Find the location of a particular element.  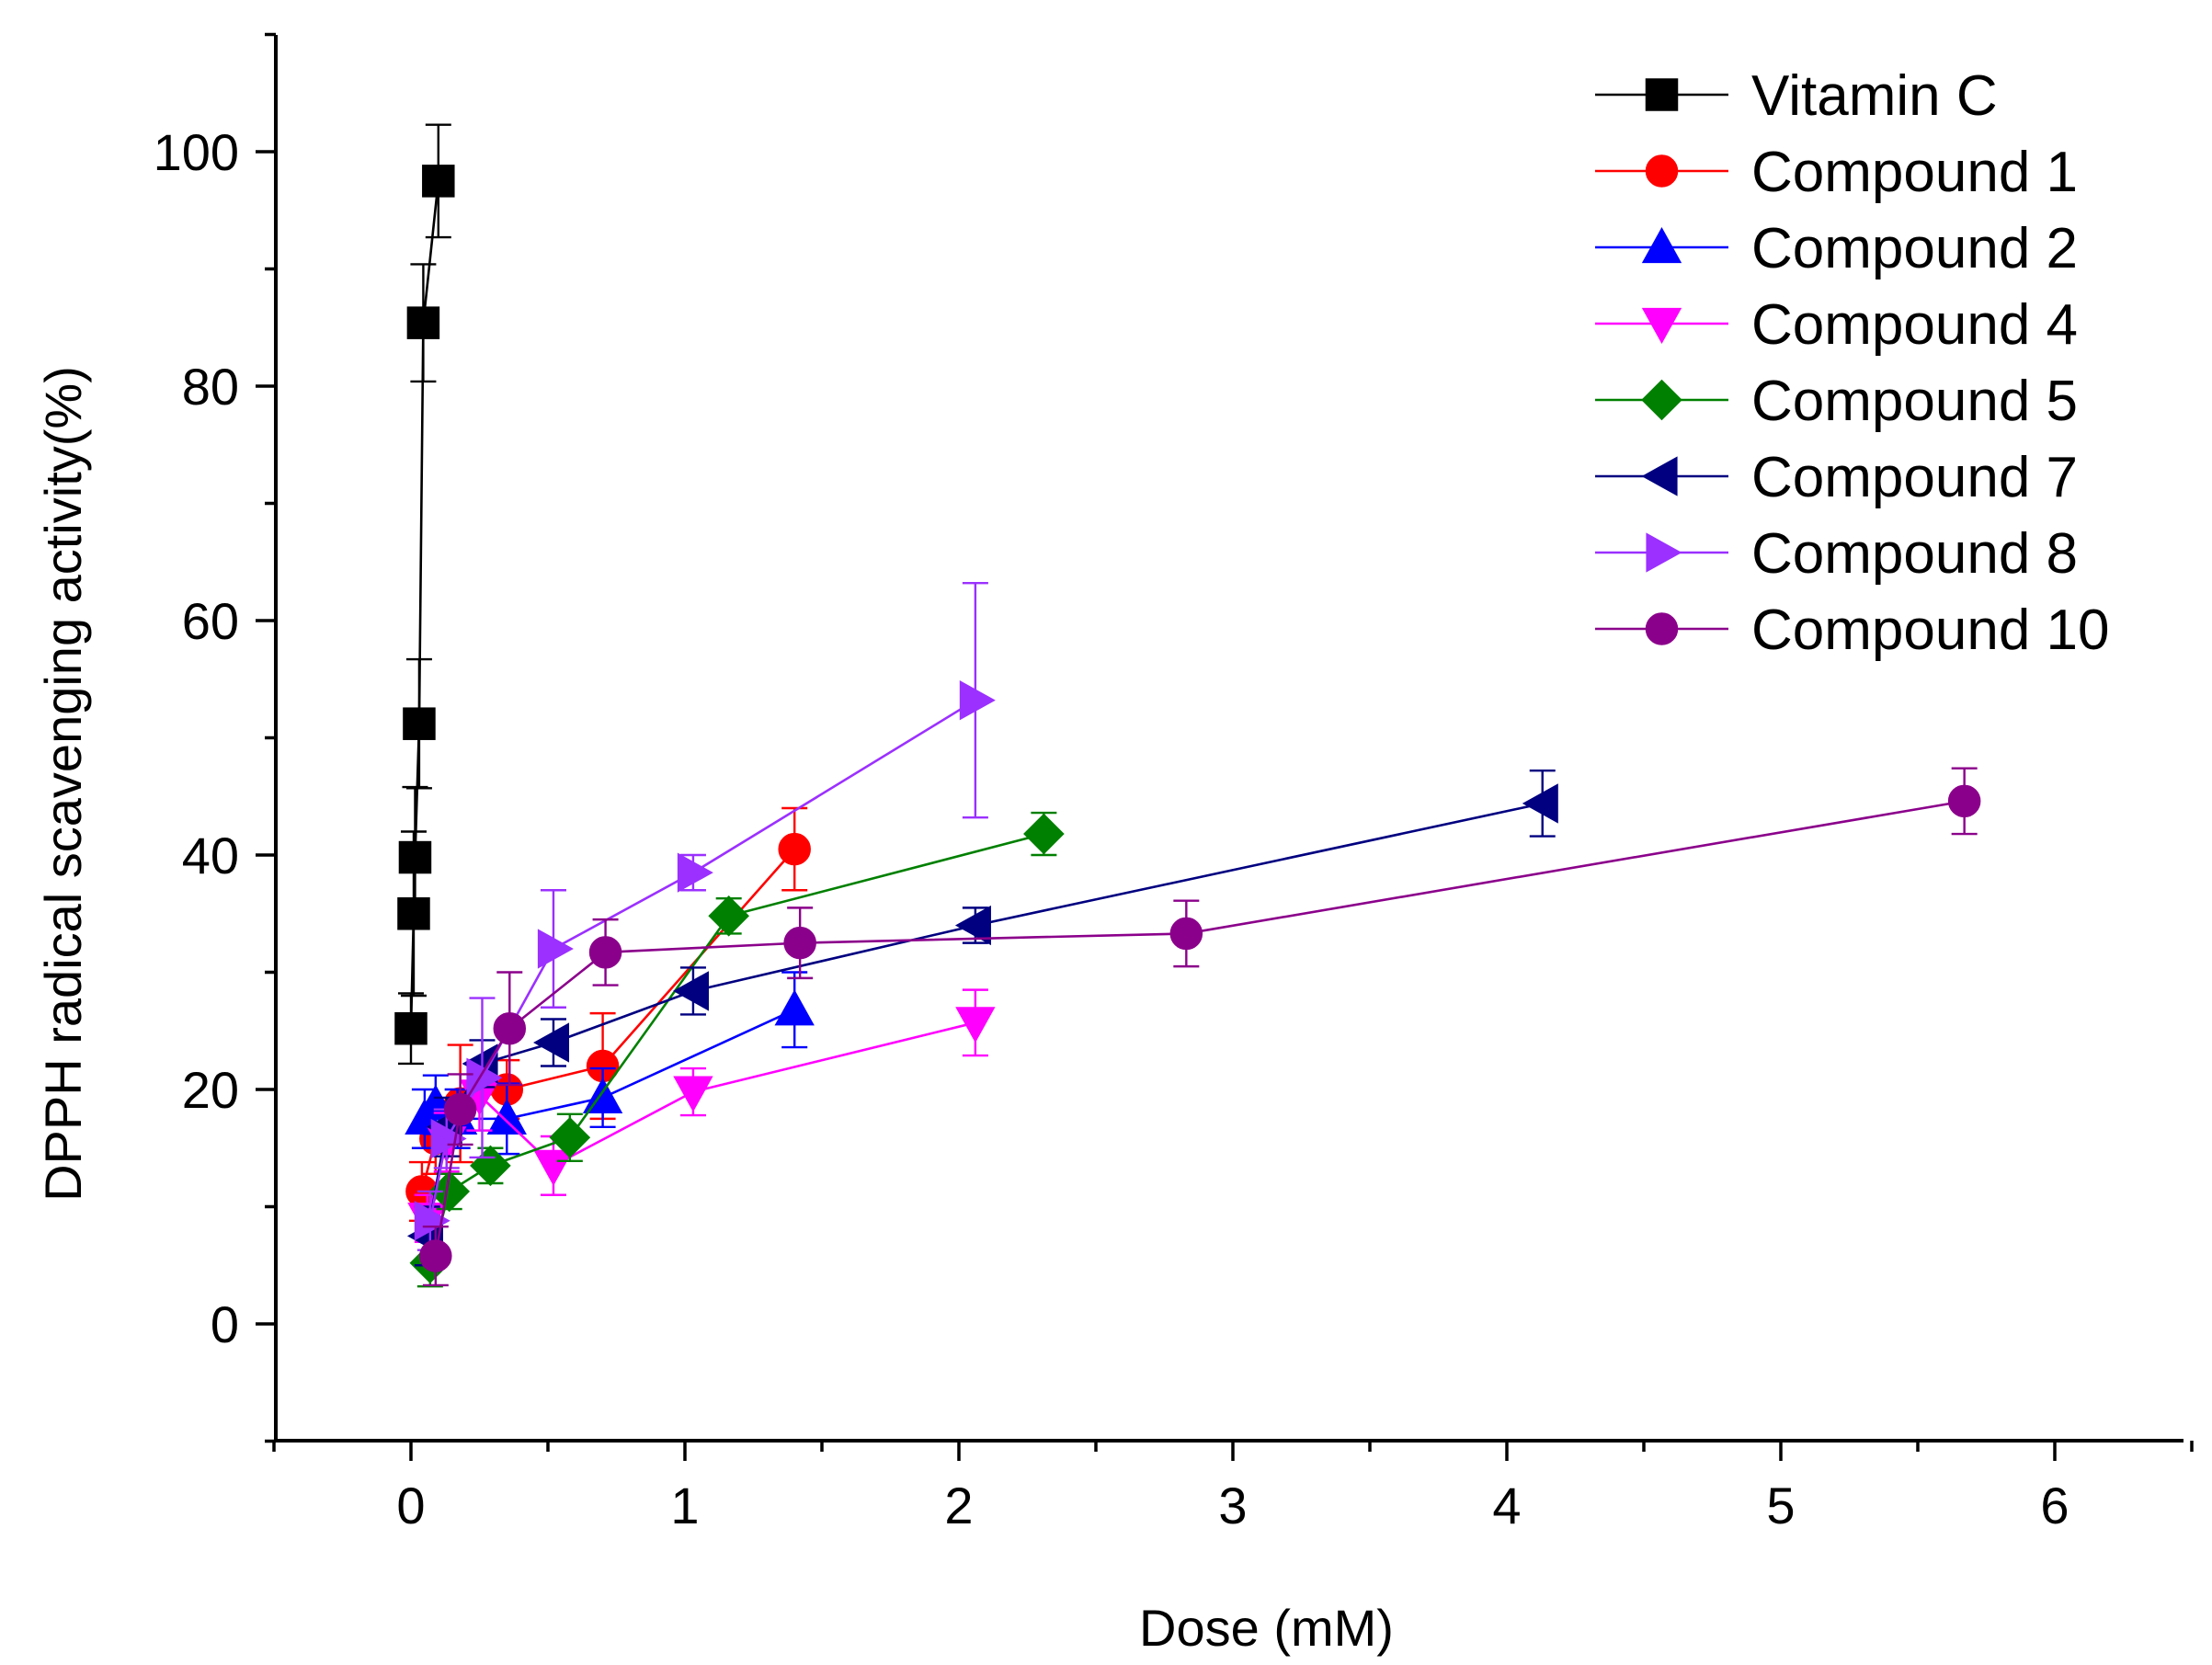

y-tick-label: 0 is located at coordinates (225, 1324).